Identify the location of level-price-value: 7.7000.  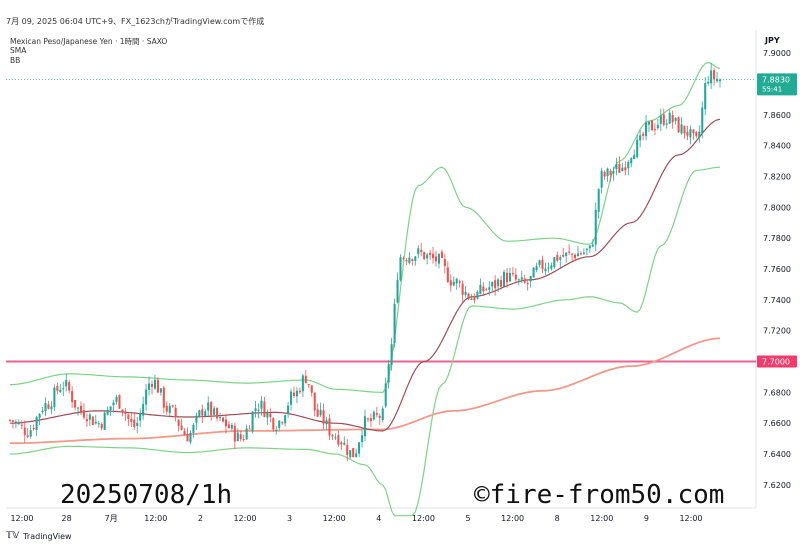
(776, 362).